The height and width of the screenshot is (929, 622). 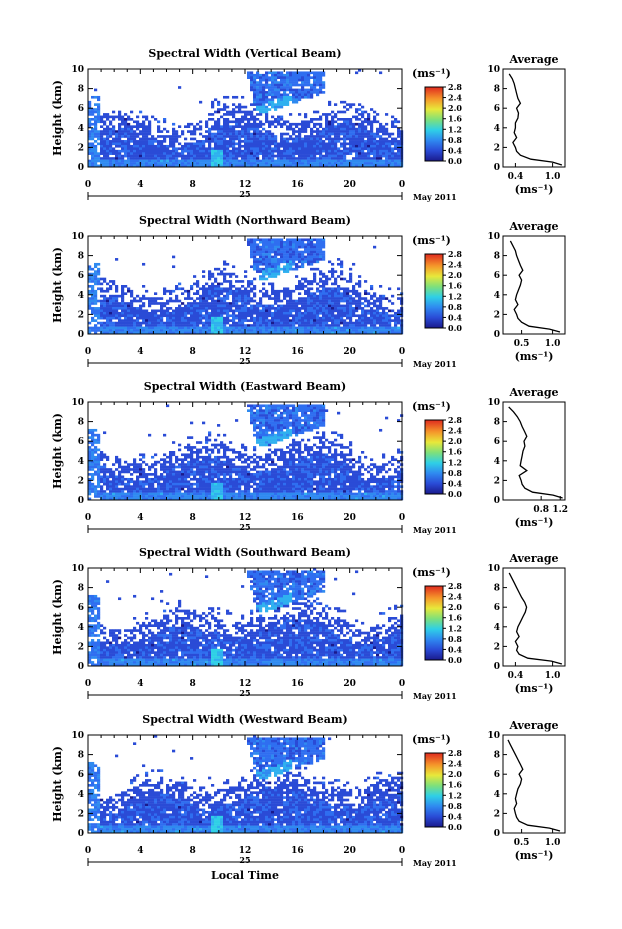 I want to click on average-x-tick-label: 0.5, so click(x=522, y=843).